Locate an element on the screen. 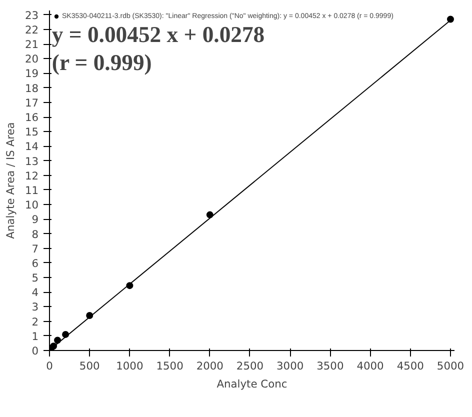 Image resolution: width=472 pixels, height=417 pixels. y-tick-label: 14 is located at coordinates (31, 147).